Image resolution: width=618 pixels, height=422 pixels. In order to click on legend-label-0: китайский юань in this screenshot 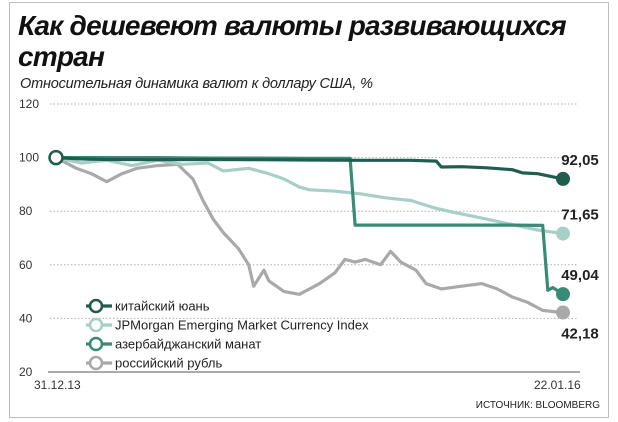, I will do `click(162, 306)`.